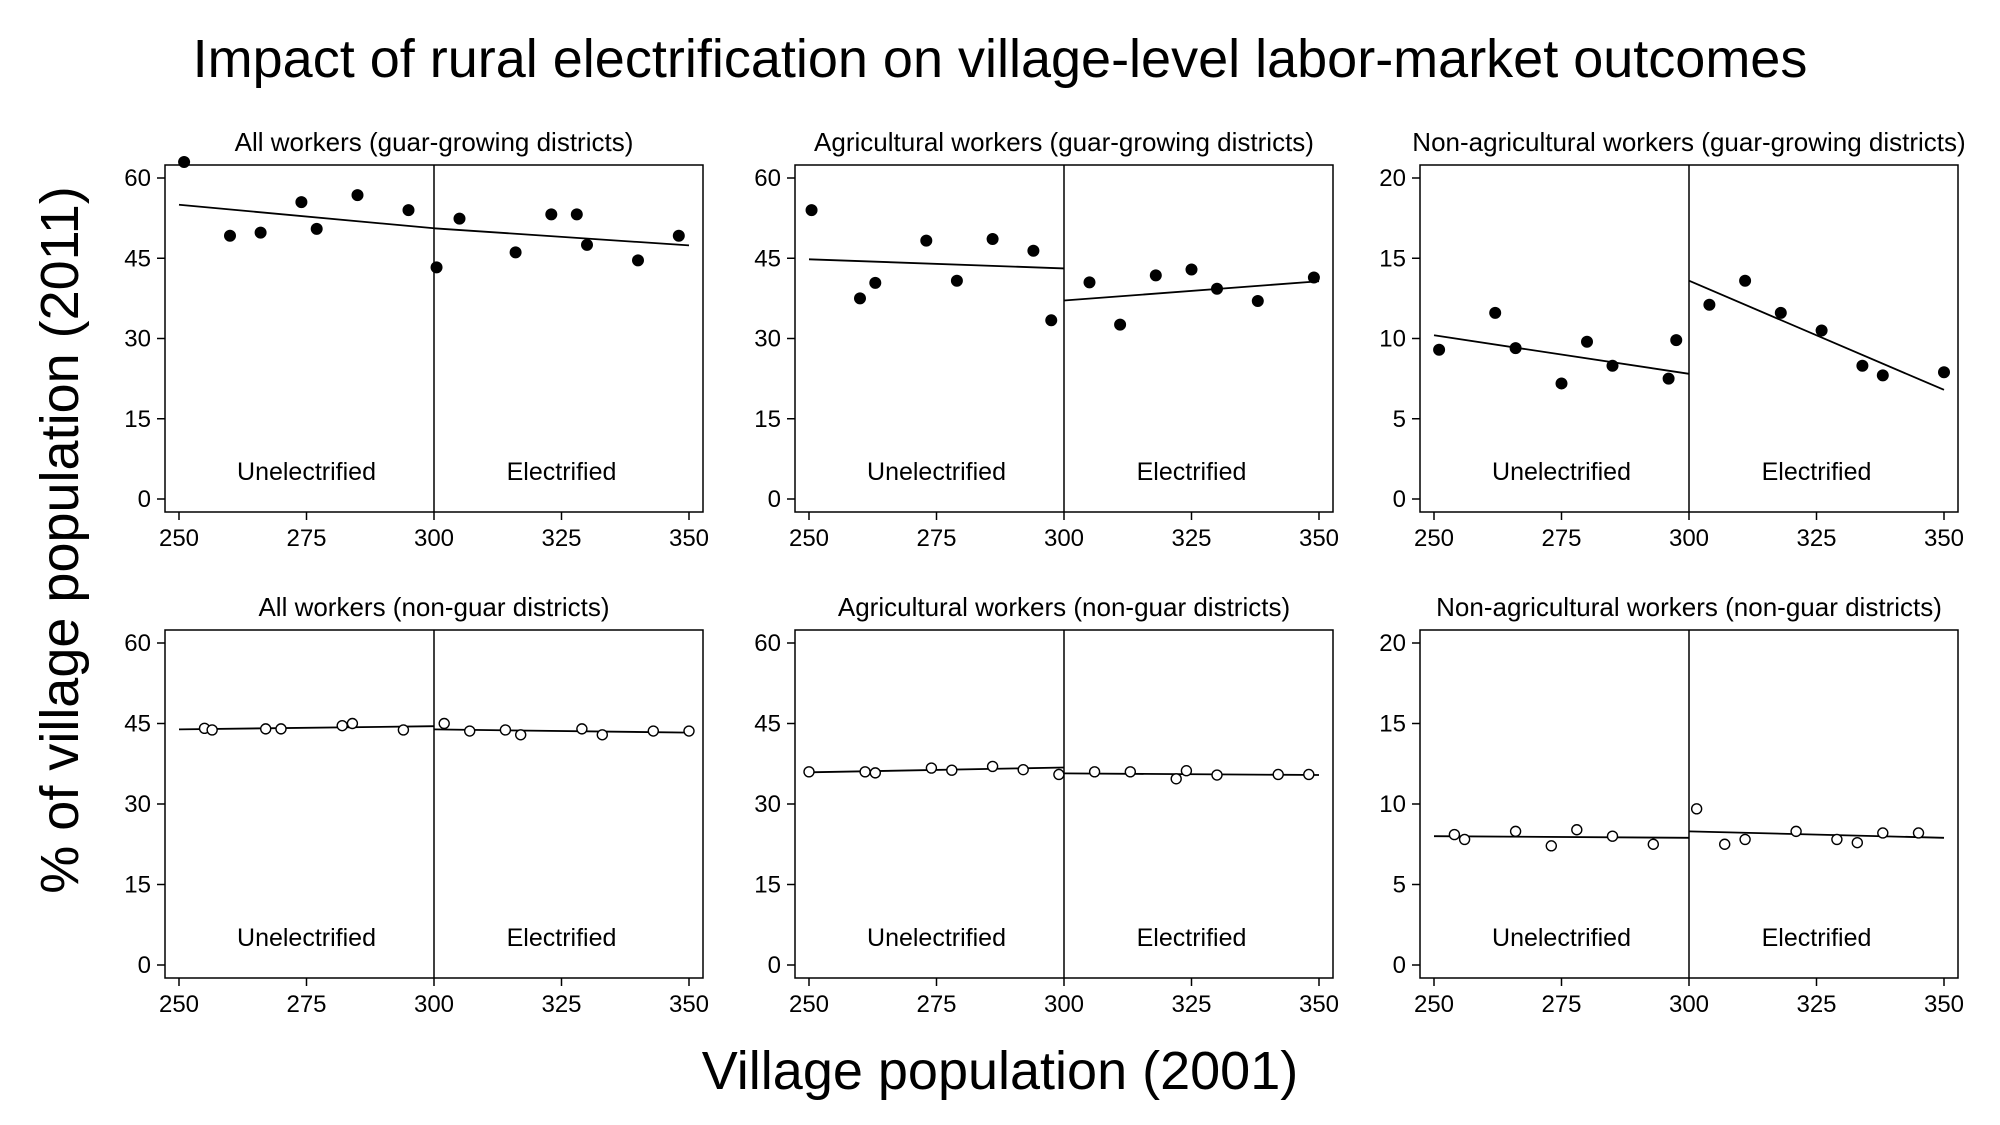  I want to click on panel-title: All workers (guar-growing districts), so click(434, 142).